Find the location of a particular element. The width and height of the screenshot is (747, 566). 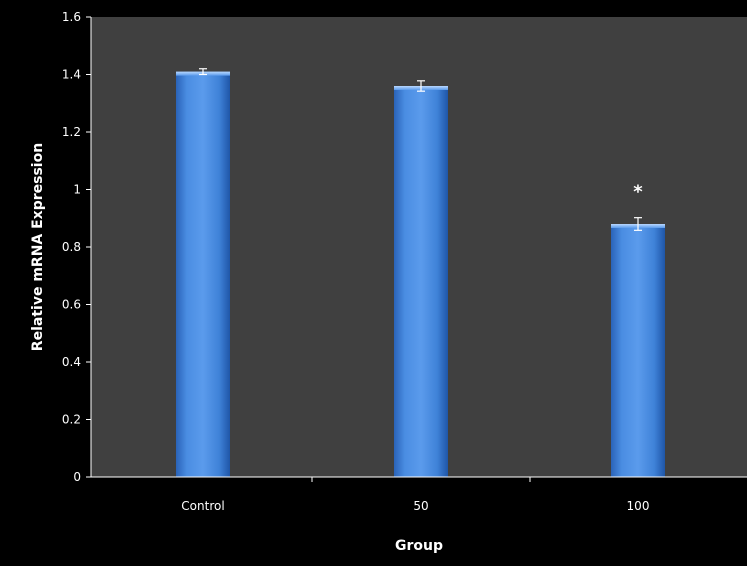

y-tick-label: 0.6 is located at coordinates (71, 305).